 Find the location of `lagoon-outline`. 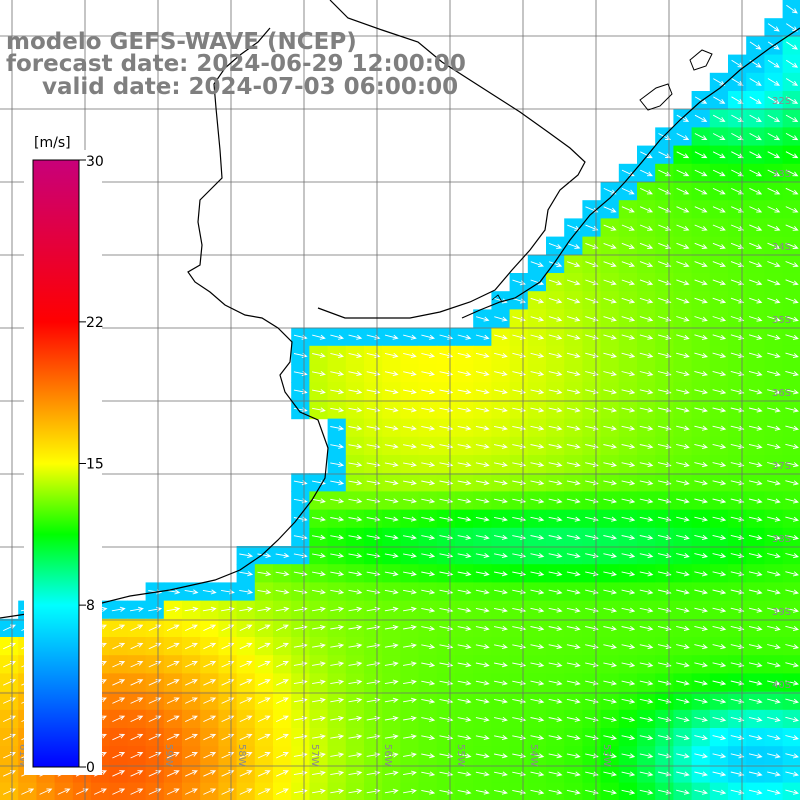

lagoon-outline is located at coordinates (656, 97).